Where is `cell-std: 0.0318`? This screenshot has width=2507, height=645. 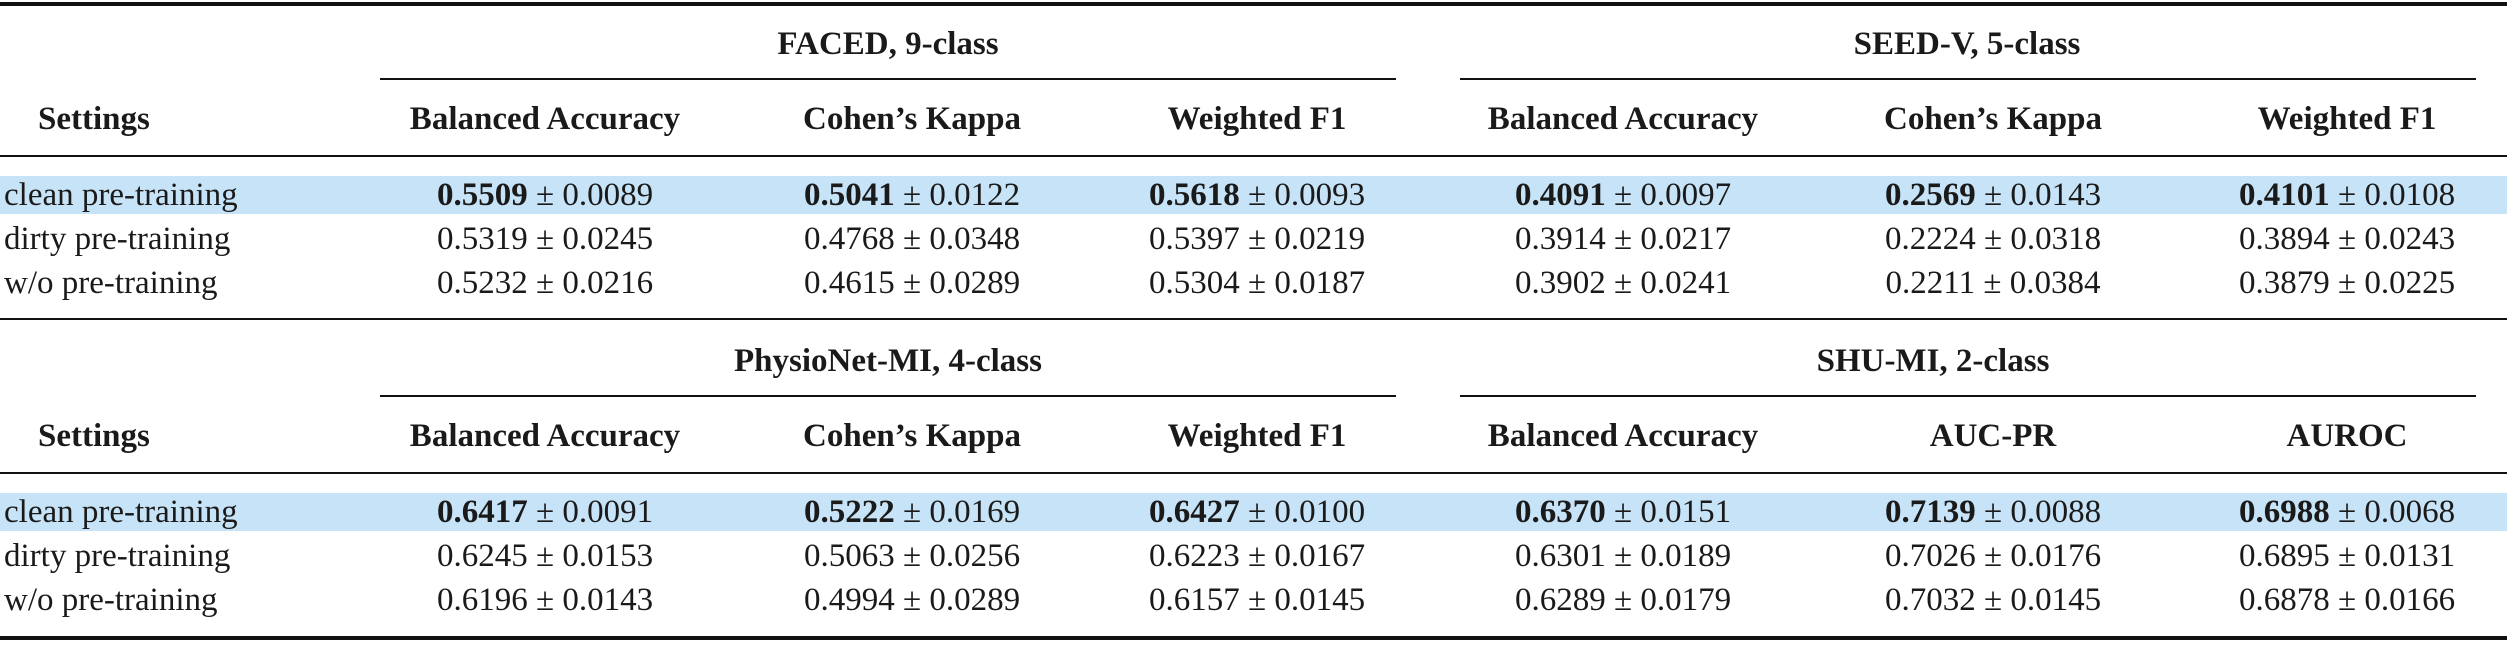
cell-std: 0.0318 is located at coordinates (2056, 239).